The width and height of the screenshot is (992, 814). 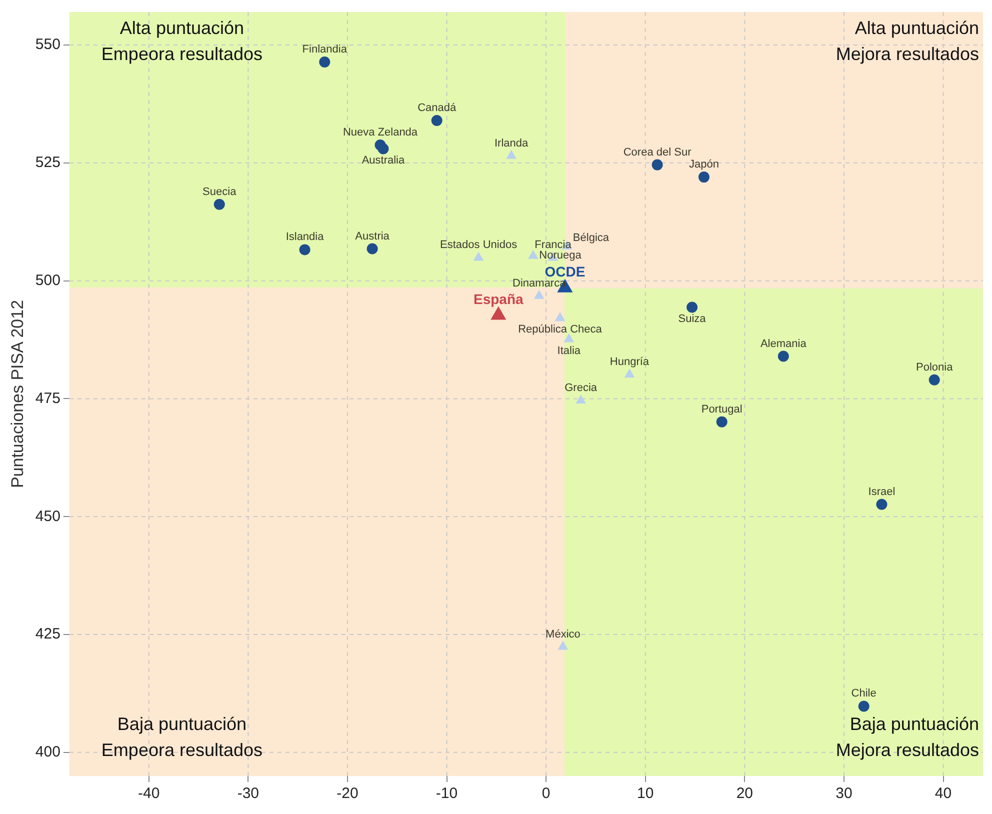 I want to click on annotation: Alemania, so click(x=784, y=344).